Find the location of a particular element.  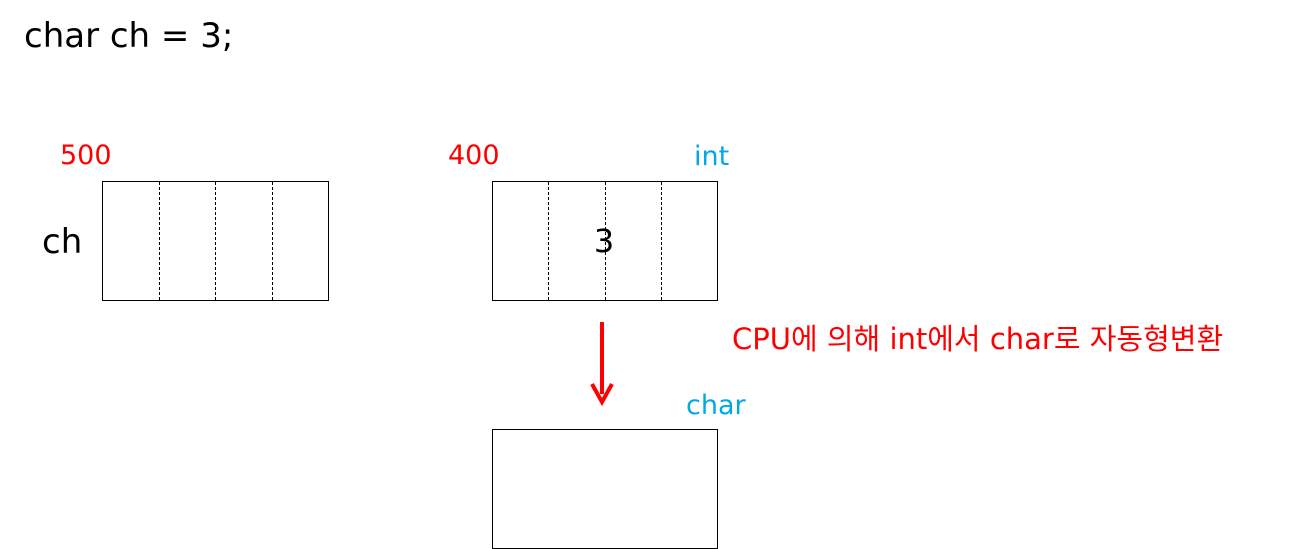

variable-name-label: ch is located at coordinates (62, 242).